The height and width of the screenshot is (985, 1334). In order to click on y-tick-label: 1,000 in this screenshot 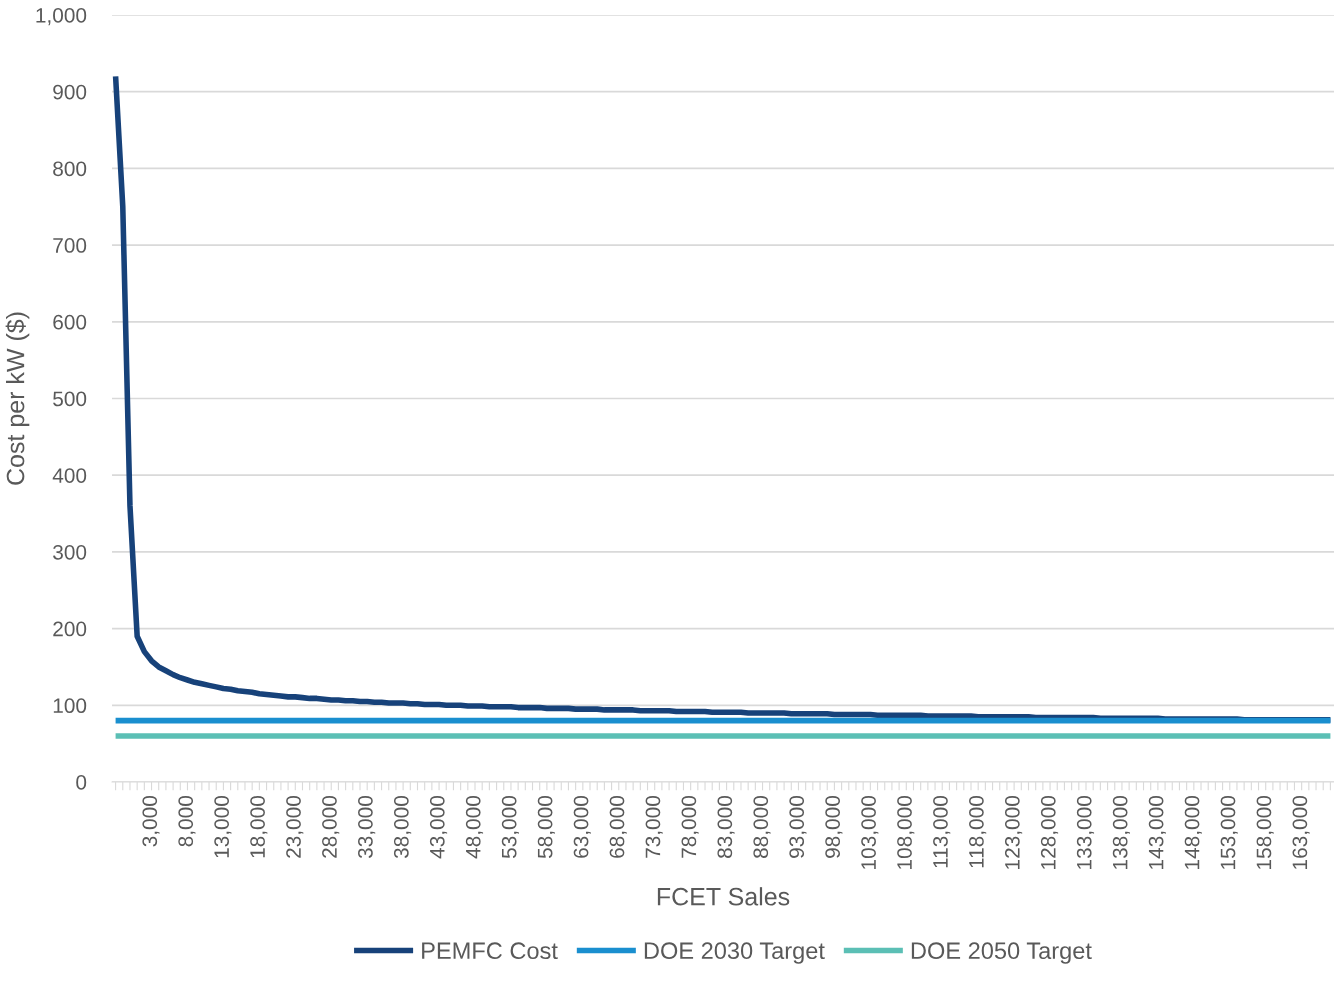, I will do `click(61, 17)`.